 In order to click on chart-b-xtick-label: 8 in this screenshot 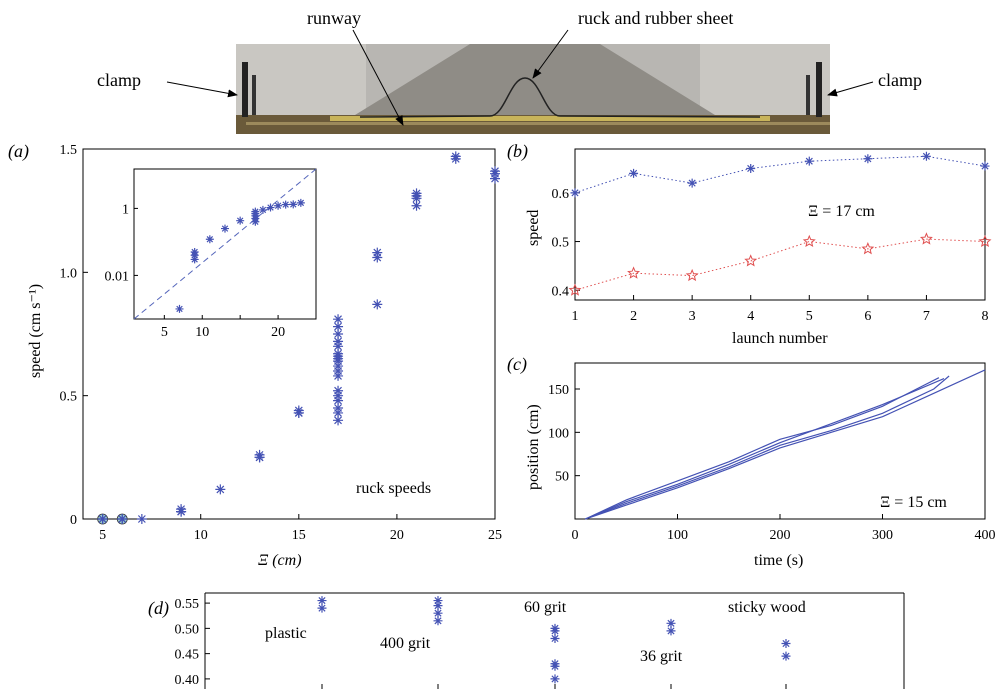, I will do `click(985, 316)`.